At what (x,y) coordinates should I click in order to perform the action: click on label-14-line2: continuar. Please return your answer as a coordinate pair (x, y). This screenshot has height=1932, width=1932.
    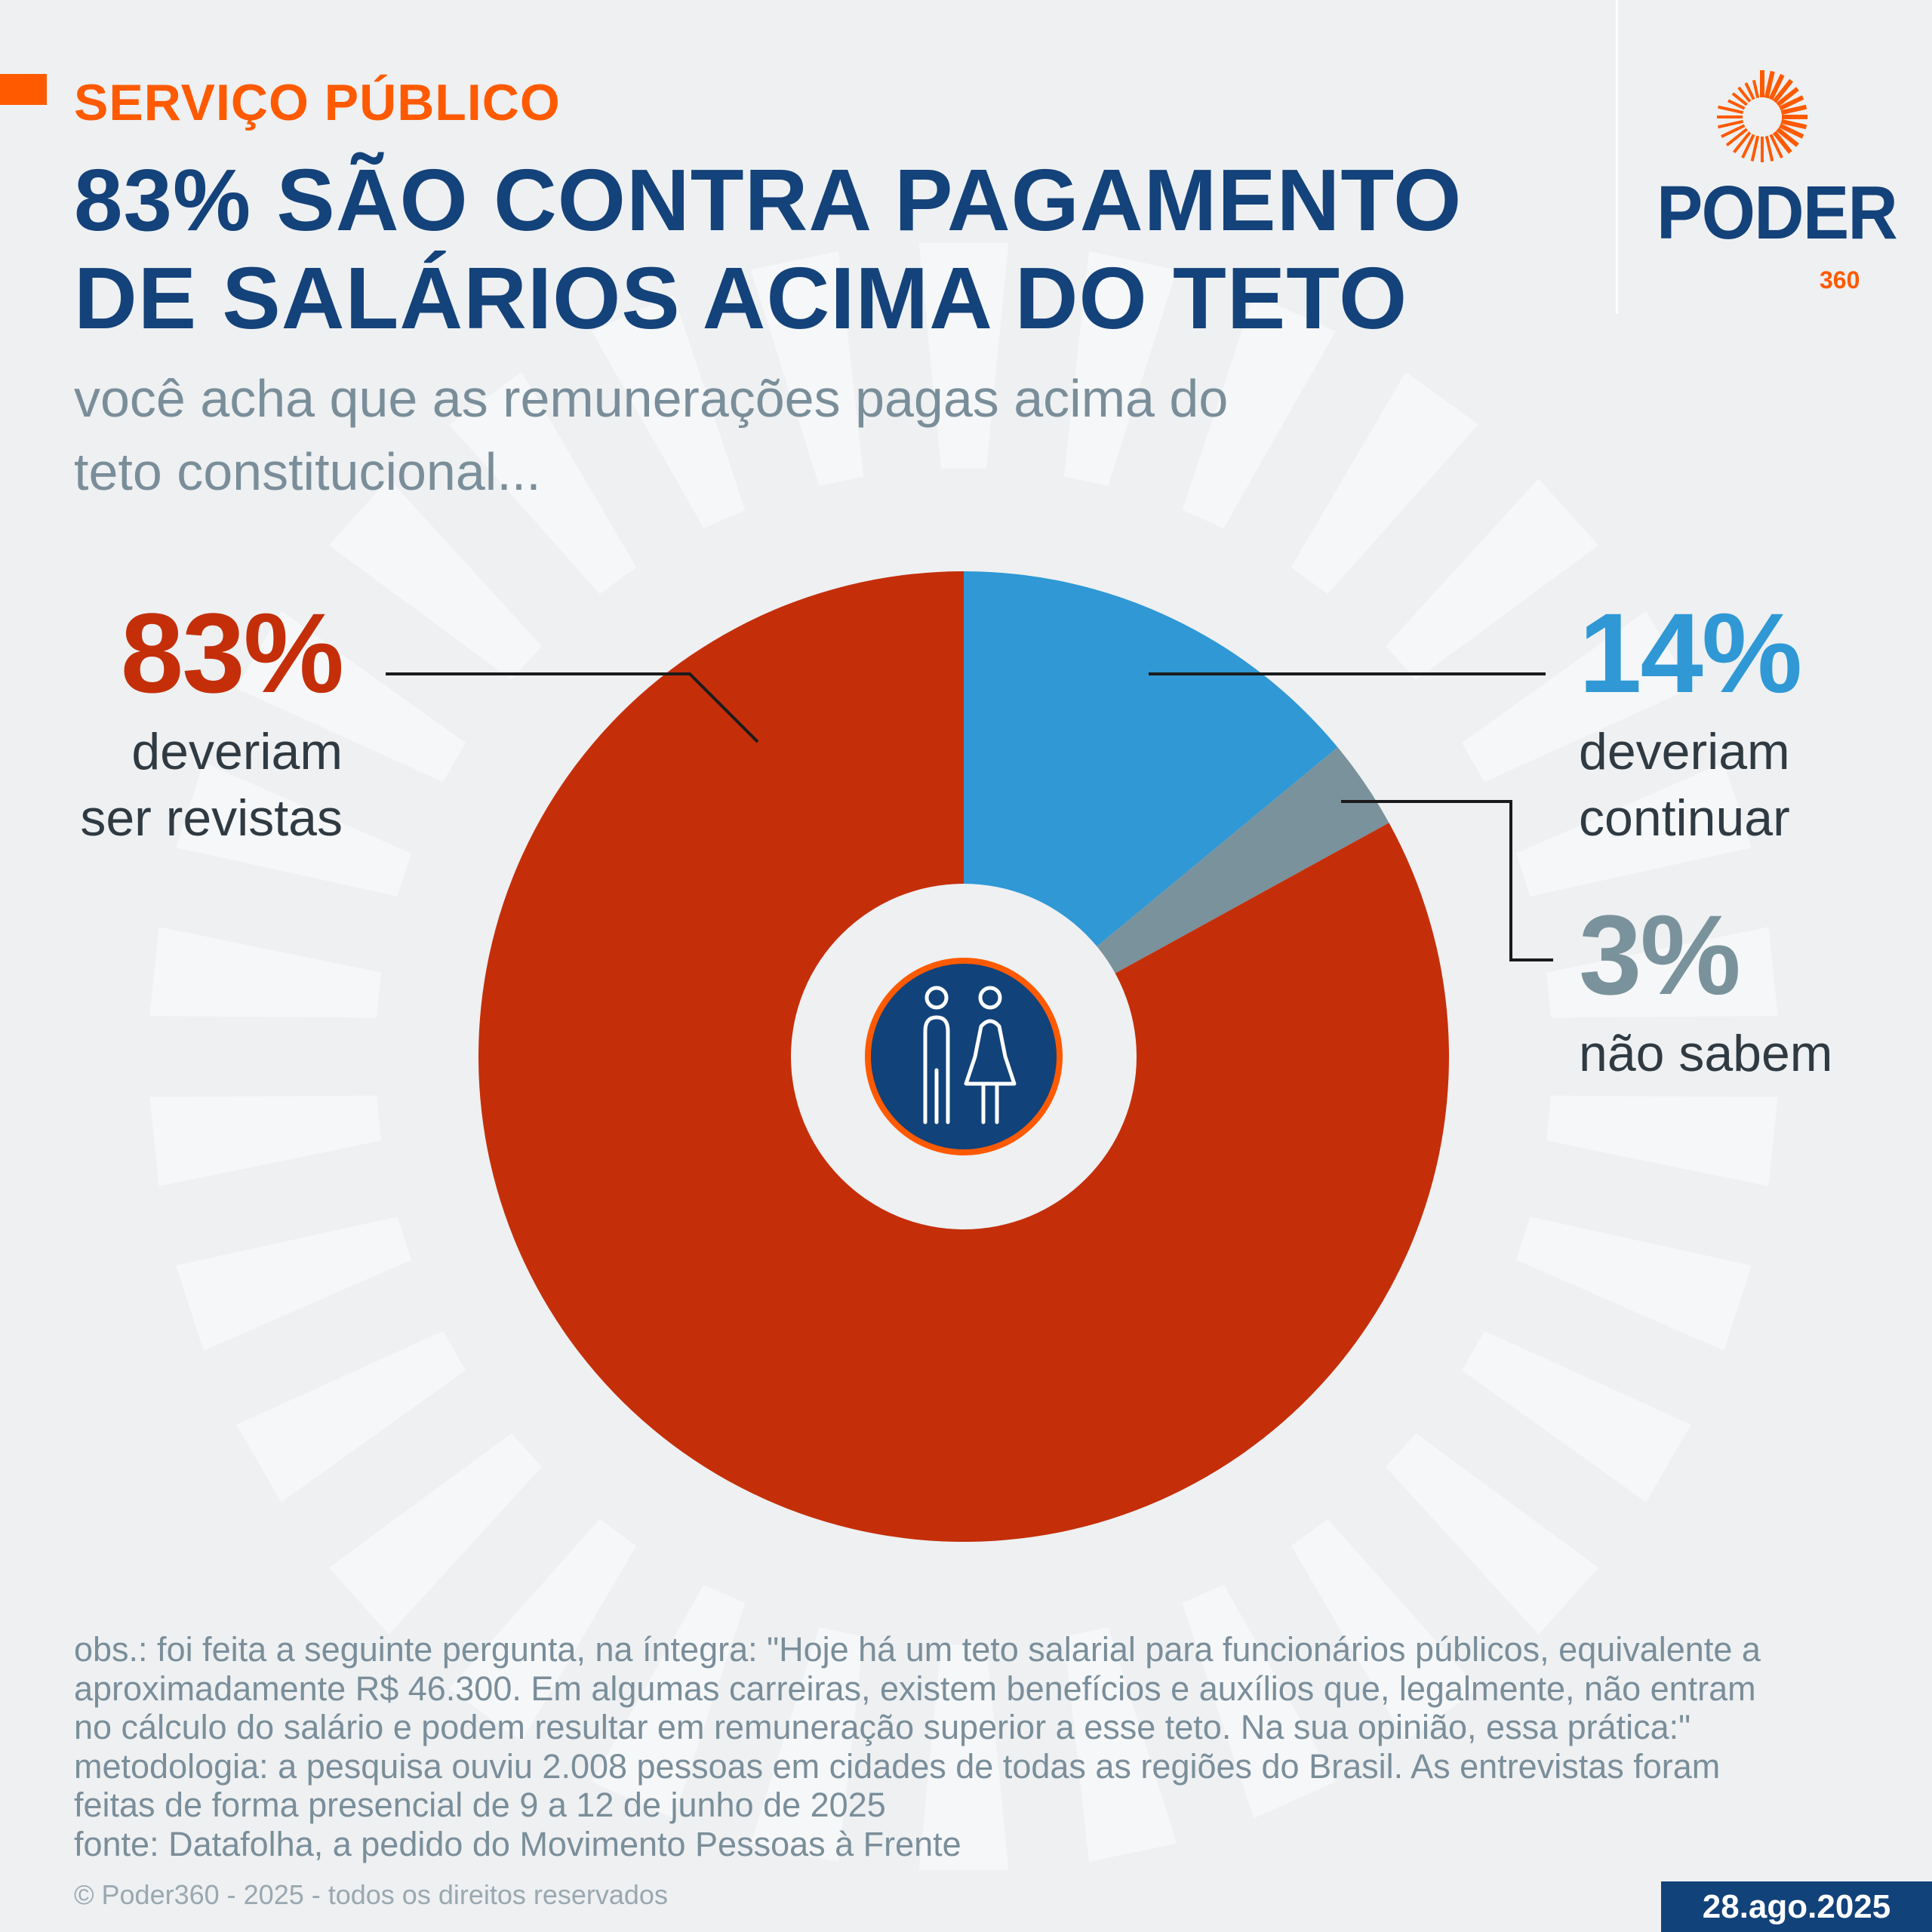
    Looking at the image, I should click on (1684, 818).